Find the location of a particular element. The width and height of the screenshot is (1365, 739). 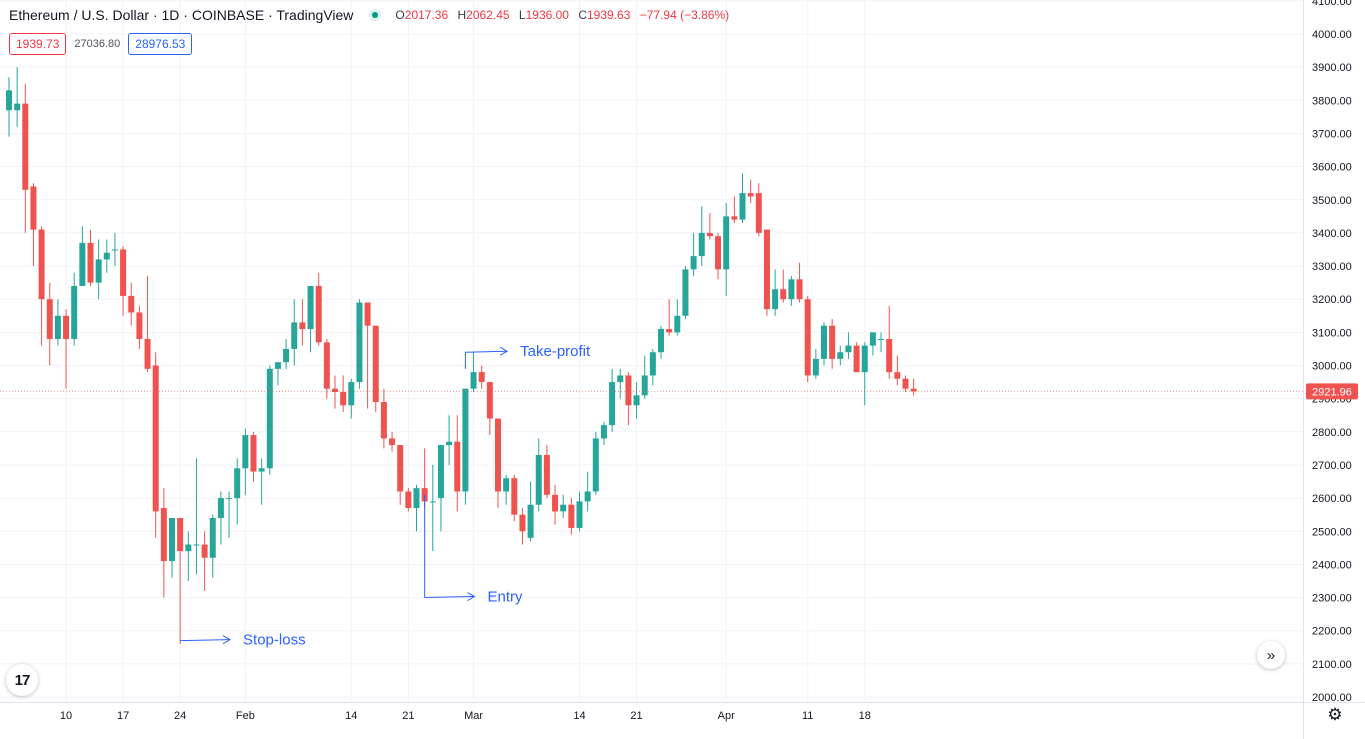

scroll-to-realtime-button: » is located at coordinates (1271, 655).